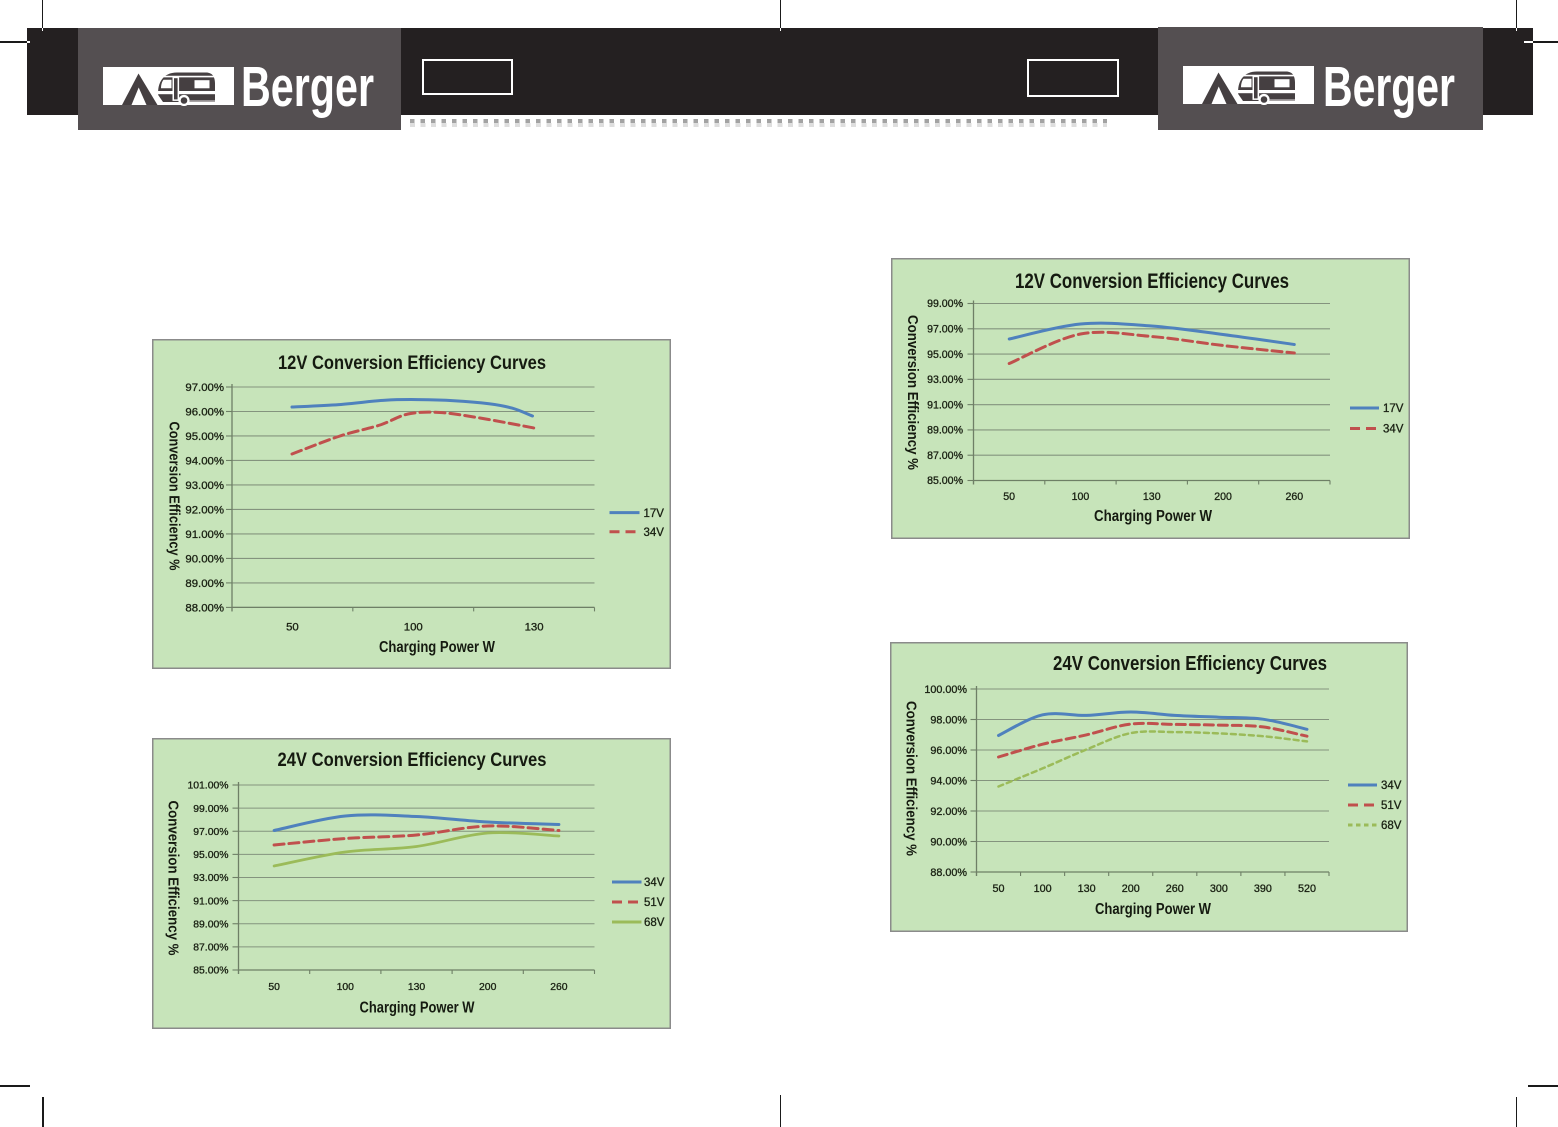  I want to click on svg-text: 300, so click(1219, 889).